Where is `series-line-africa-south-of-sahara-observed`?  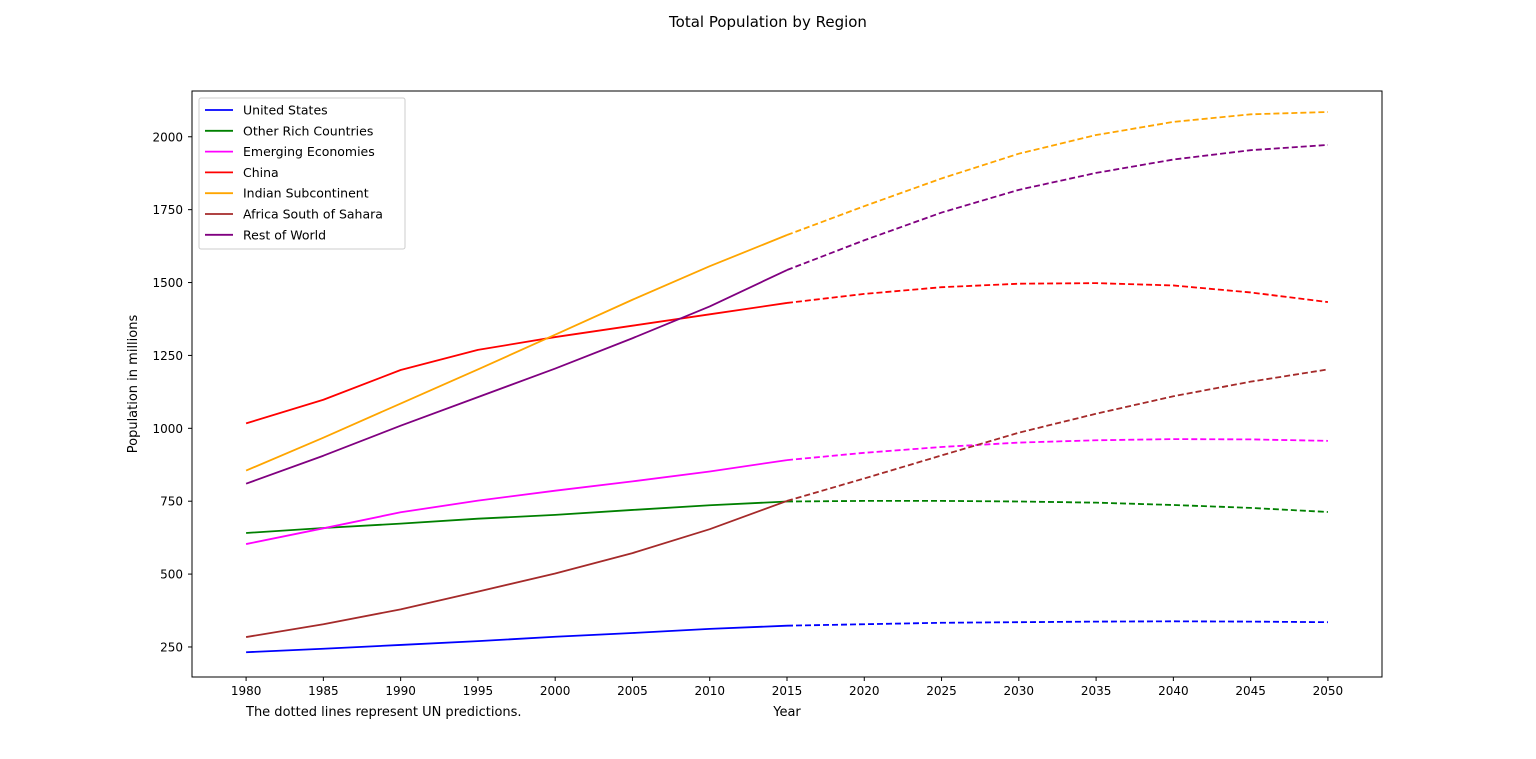 series-line-africa-south-of-sahara-observed is located at coordinates (516, 569).